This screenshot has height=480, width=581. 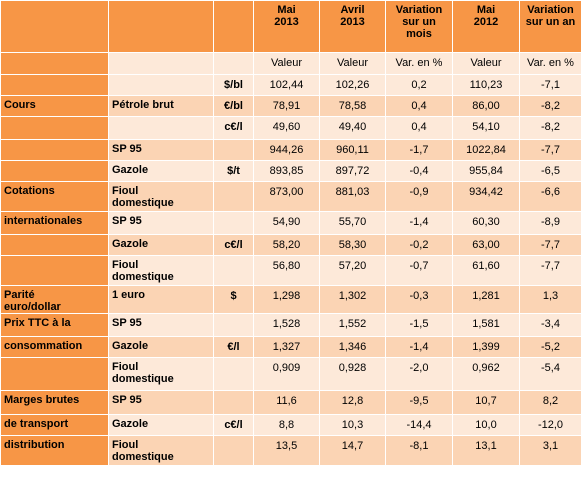 What do you see at coordinates (419, 150) in the screenshot?
I see `value-cell: -1,7` at bounding box center [419, 150].